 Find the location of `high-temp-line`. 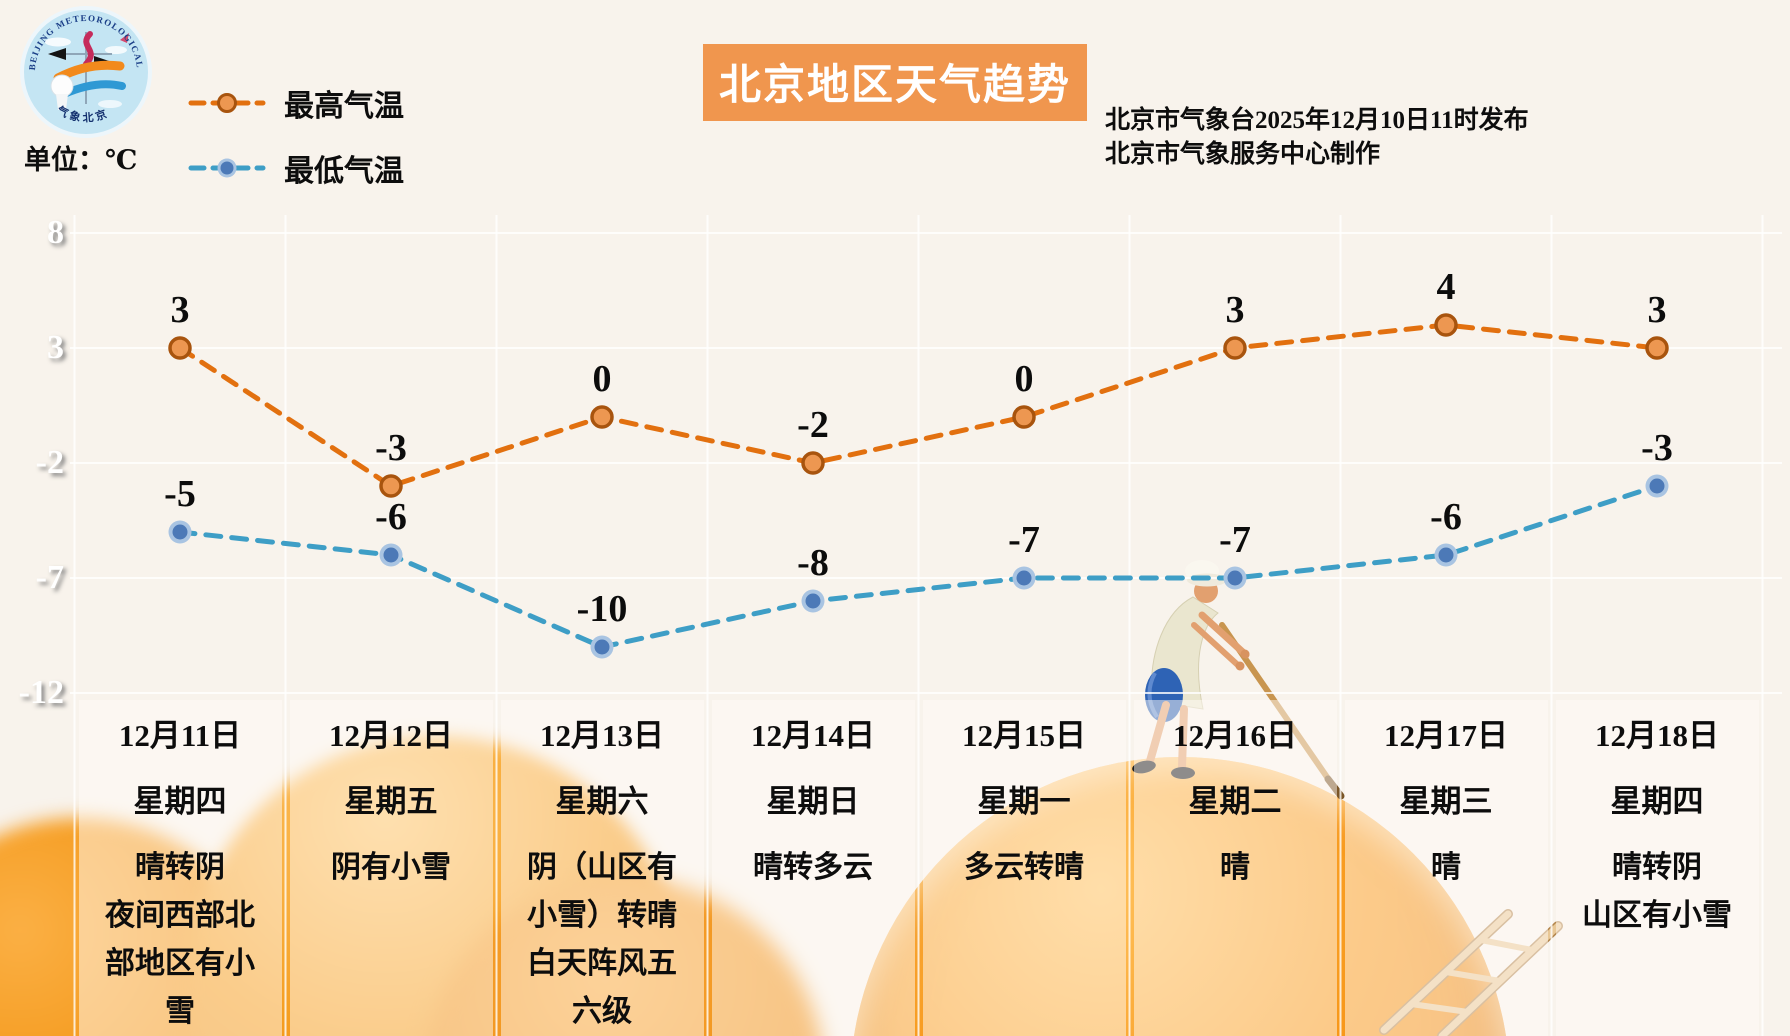

high-temp-line is located at coordinates (918, 405).